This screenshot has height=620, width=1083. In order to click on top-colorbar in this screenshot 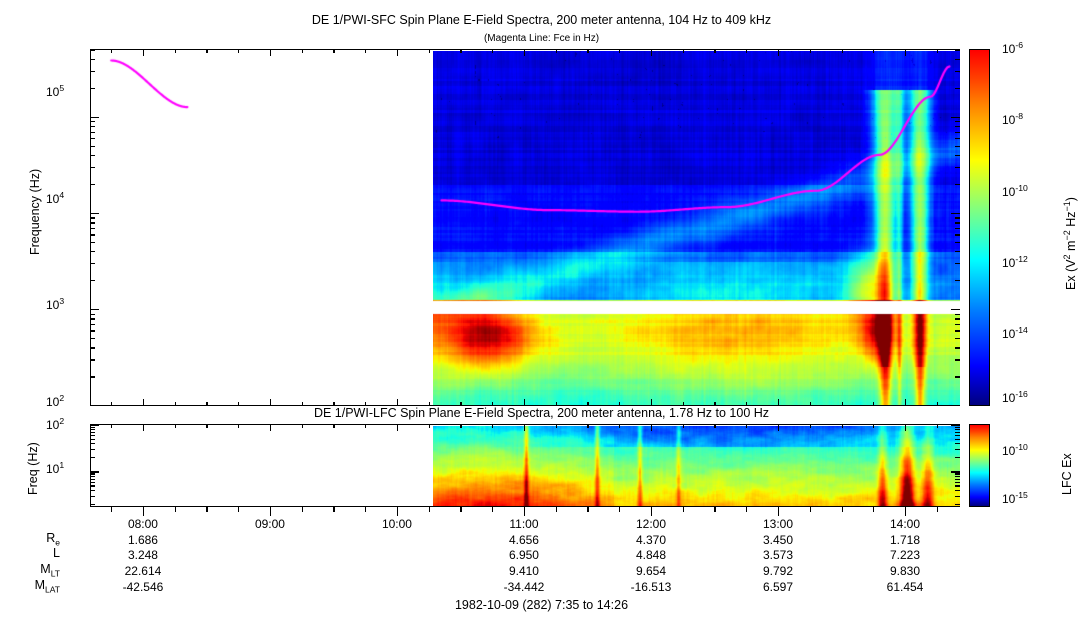, I will do `click(979, 227)`.